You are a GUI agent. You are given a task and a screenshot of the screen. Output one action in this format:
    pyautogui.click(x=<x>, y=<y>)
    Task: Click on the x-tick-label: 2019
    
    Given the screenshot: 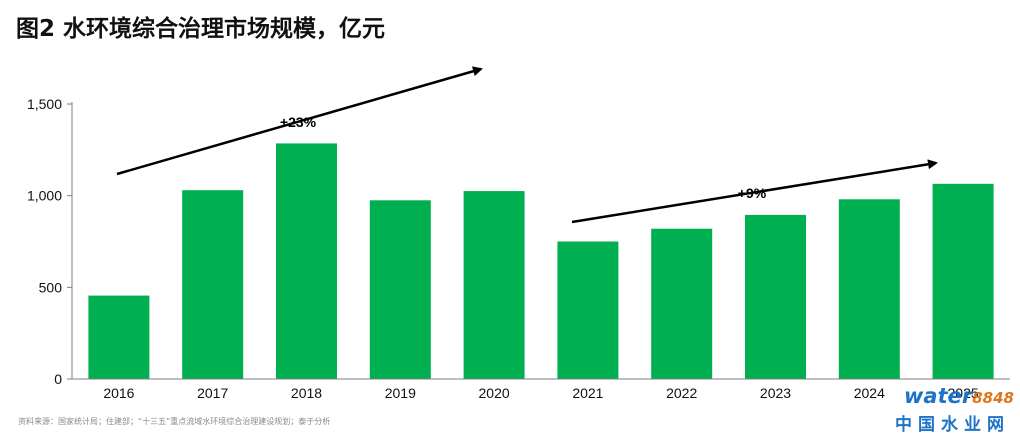 What is the action you would take?
    pyautogui.click(x=400, y=393)
    